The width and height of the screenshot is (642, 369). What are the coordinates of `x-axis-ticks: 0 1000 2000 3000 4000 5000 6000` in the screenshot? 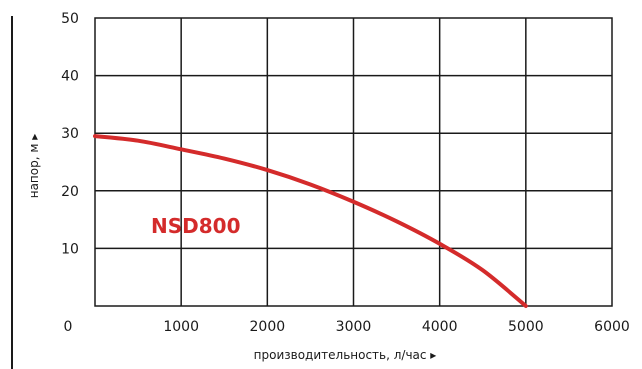 It's located at (347, 327).